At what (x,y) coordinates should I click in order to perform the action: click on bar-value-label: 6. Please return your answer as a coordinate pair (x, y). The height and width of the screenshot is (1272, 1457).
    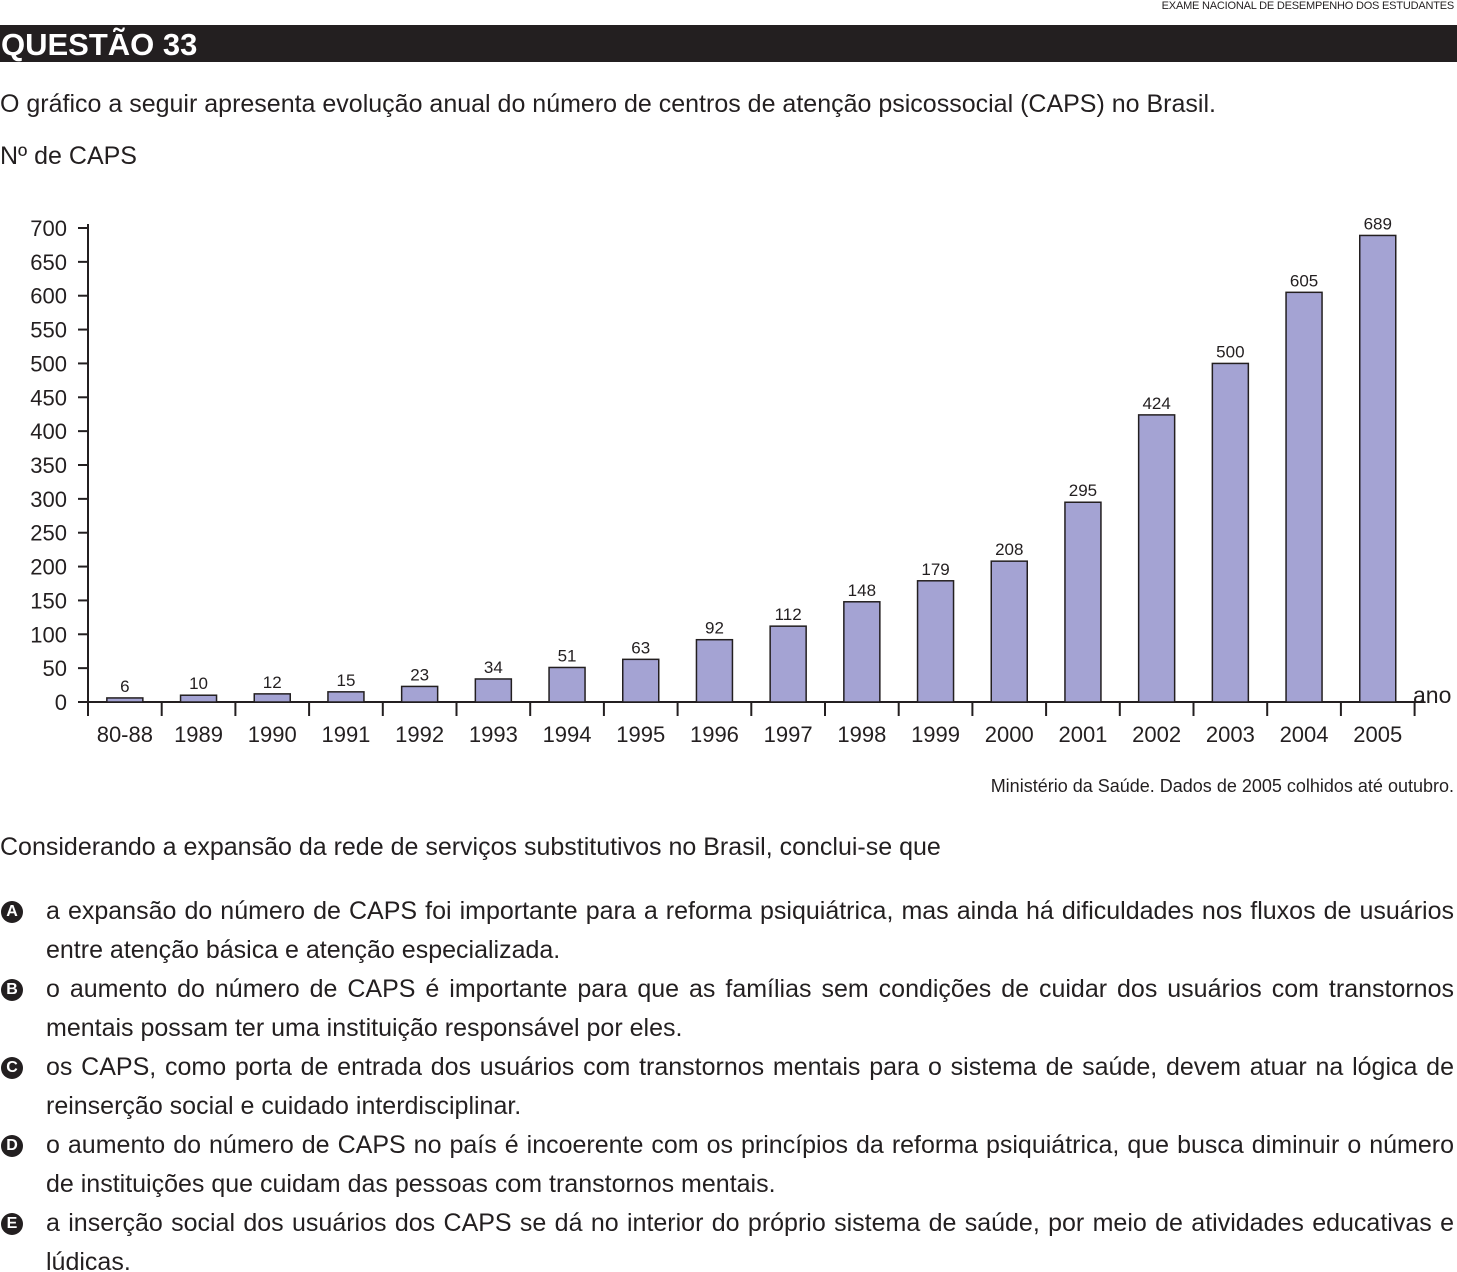
    Looking at the image, I should click on (124, 686).